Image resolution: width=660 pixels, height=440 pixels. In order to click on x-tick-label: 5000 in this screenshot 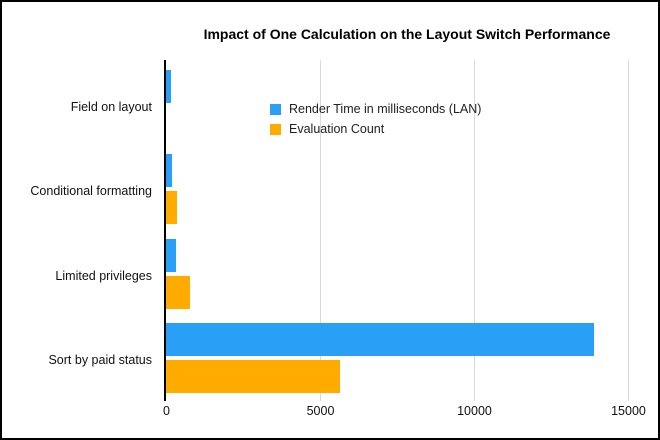, I will do `click(320, 411)`.